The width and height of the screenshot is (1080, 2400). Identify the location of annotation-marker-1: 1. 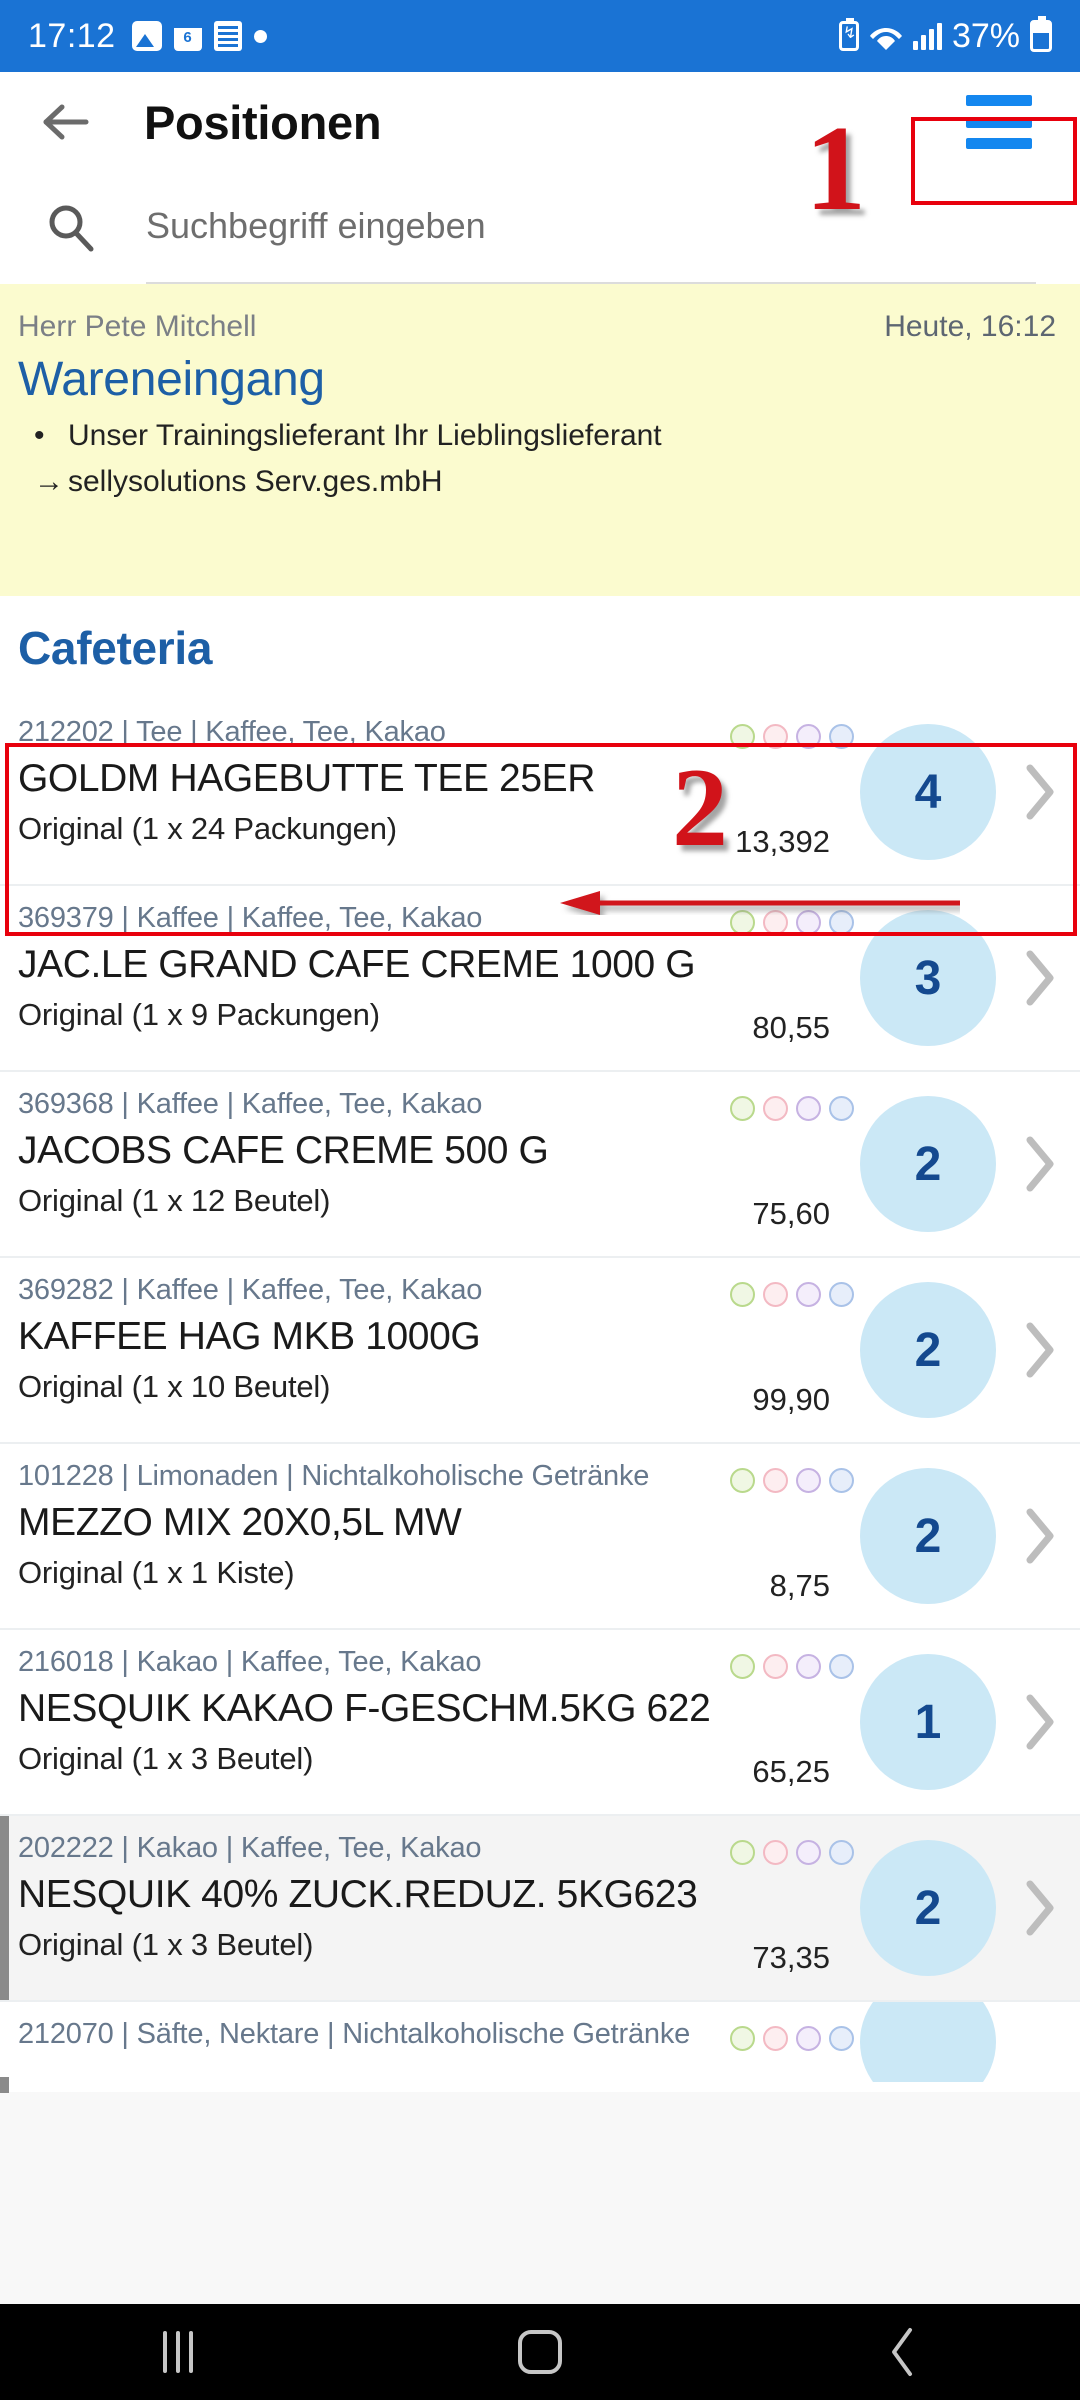
(835, 168).